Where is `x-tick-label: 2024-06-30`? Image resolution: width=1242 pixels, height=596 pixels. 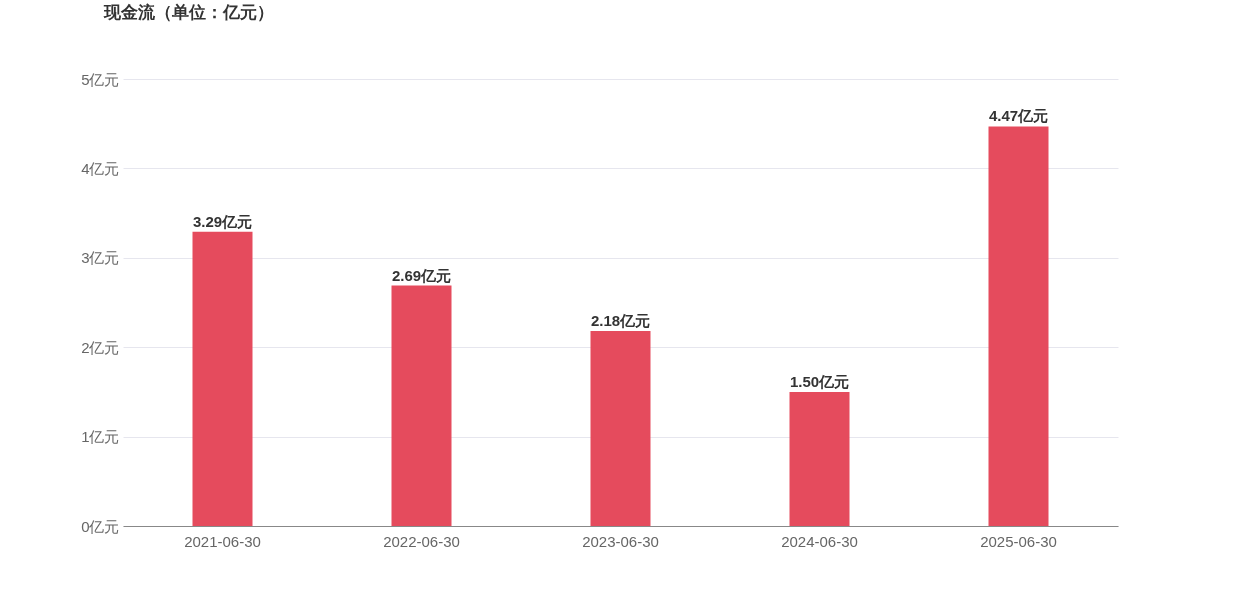
x-tick-label: 2024-06-30 is located at coordinates (819, 541).